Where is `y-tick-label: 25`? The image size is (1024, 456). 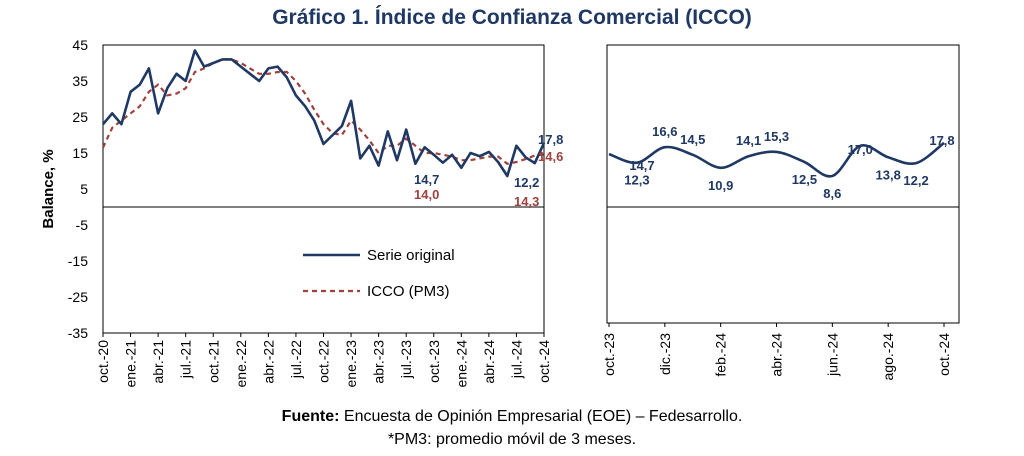
y-tick-label: 25 is located at coordinates (80, 117).